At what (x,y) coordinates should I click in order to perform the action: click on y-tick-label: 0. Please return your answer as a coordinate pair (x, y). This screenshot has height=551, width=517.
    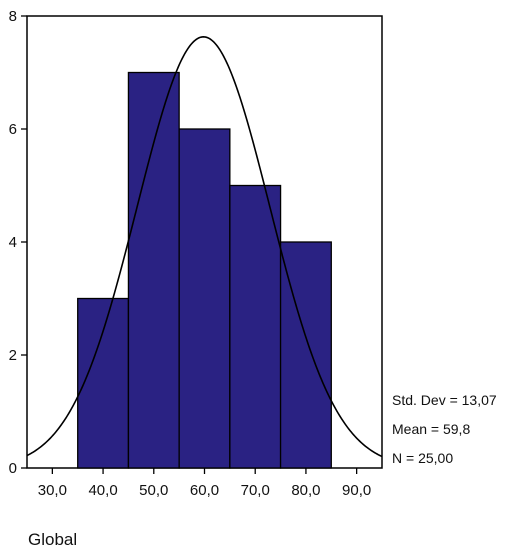
    Looking at the image, I should click on (13, 468).